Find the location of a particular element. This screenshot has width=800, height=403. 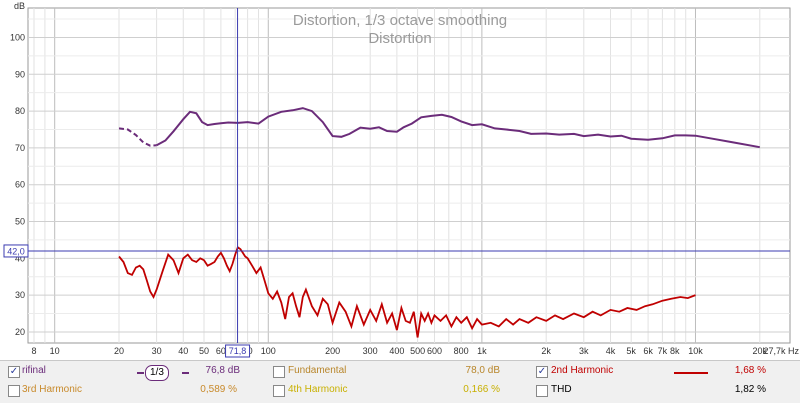

y-tick-label: 80 is located at coordinates (20, 111).